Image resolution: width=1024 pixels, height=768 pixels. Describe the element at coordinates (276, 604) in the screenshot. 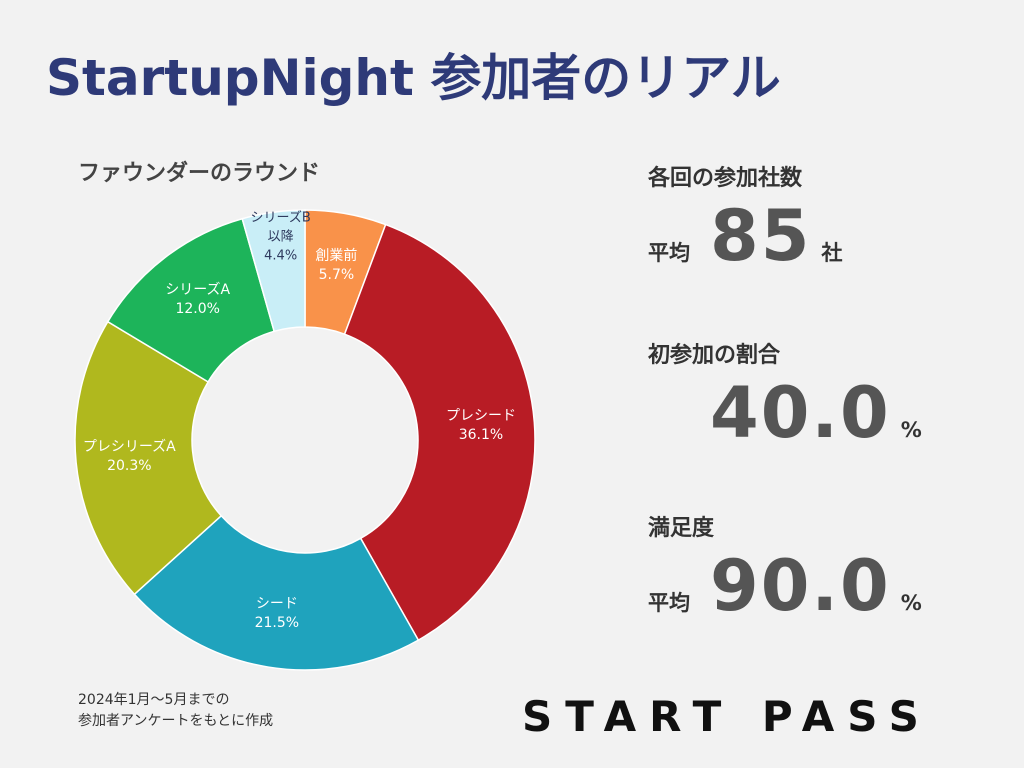

I see `category-label: シード` at that location.